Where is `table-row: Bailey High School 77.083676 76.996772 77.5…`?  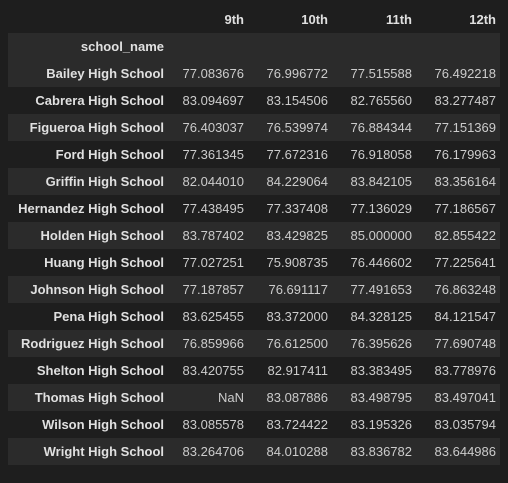 table-row: Bailey High School 77.083676 76.996772 77.5… is located at coordinates (254, 73).